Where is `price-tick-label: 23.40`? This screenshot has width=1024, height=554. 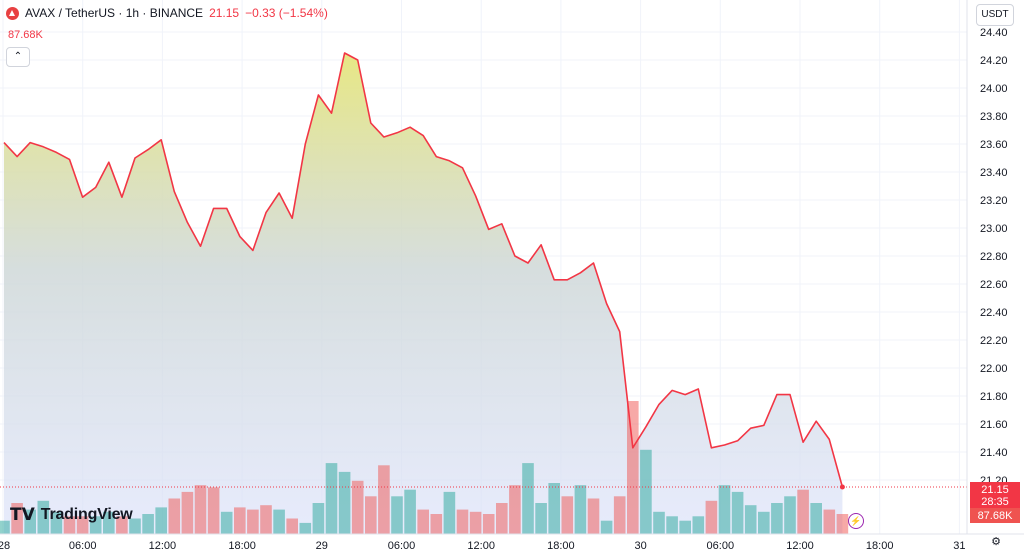
price-tick-label: 23.40 is located at coordinates (994, 173).